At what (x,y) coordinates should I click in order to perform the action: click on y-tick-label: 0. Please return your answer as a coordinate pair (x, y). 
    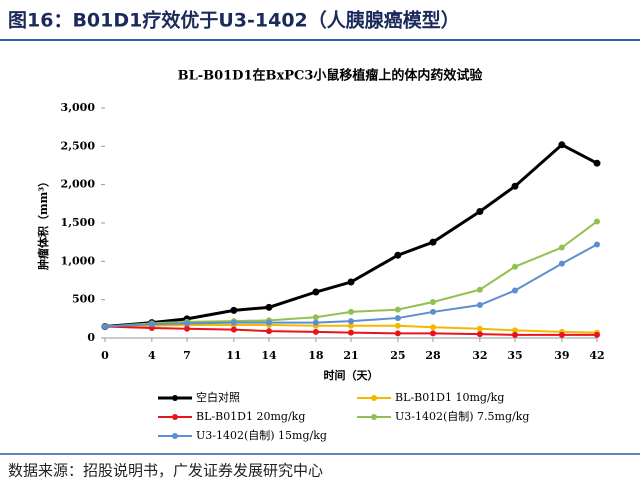
    Looking at the image, I should click on (91, 337).